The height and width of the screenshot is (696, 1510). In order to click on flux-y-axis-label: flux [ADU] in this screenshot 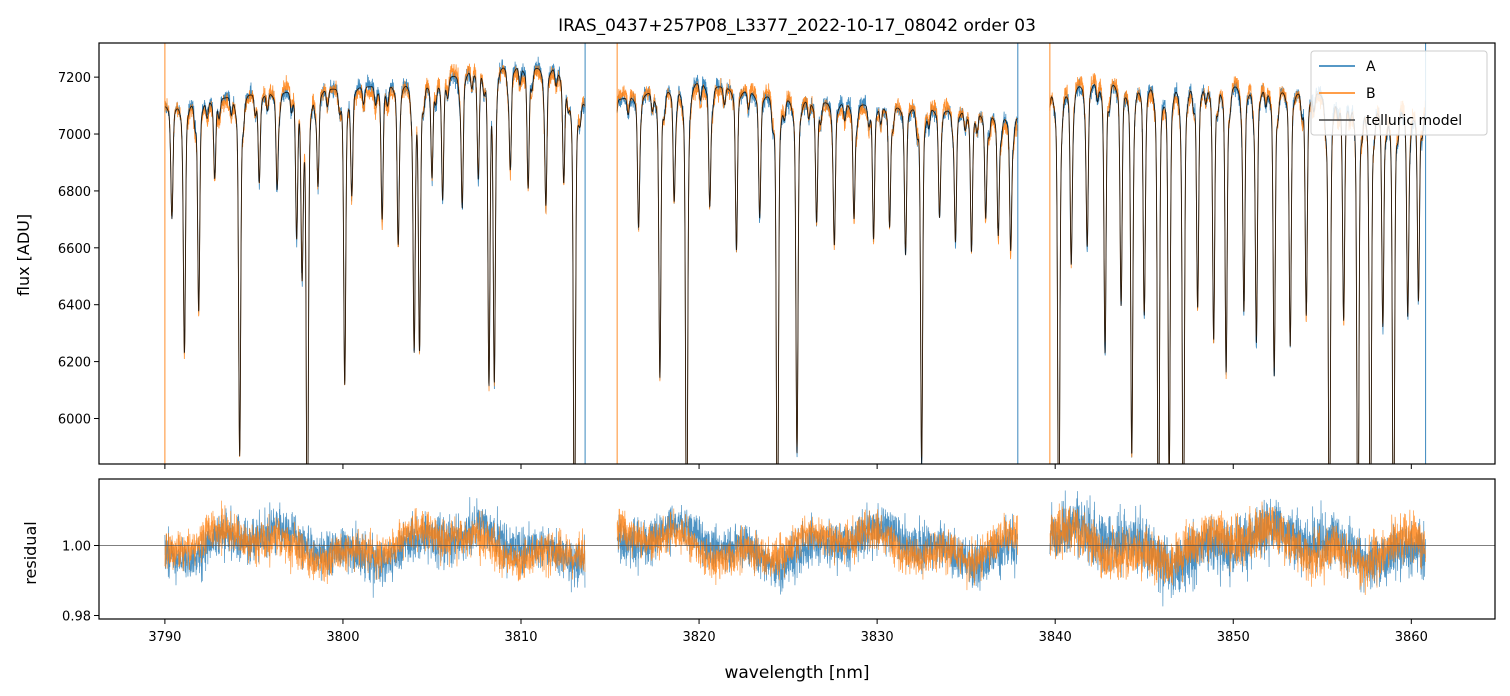, I will do `click(23, 255)`.